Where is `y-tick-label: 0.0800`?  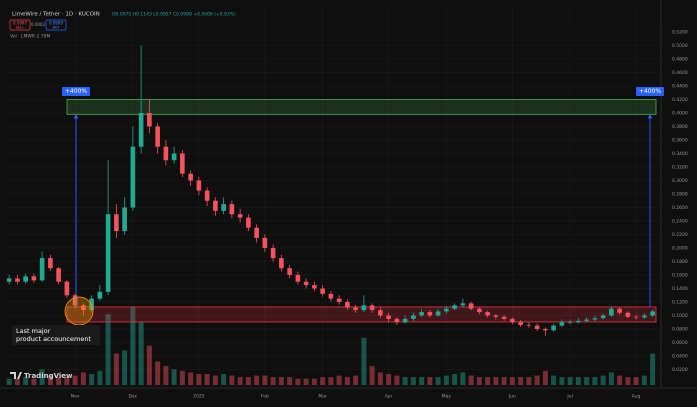
y-tick-label: 0.0800 is located at coordinates (680, 329).